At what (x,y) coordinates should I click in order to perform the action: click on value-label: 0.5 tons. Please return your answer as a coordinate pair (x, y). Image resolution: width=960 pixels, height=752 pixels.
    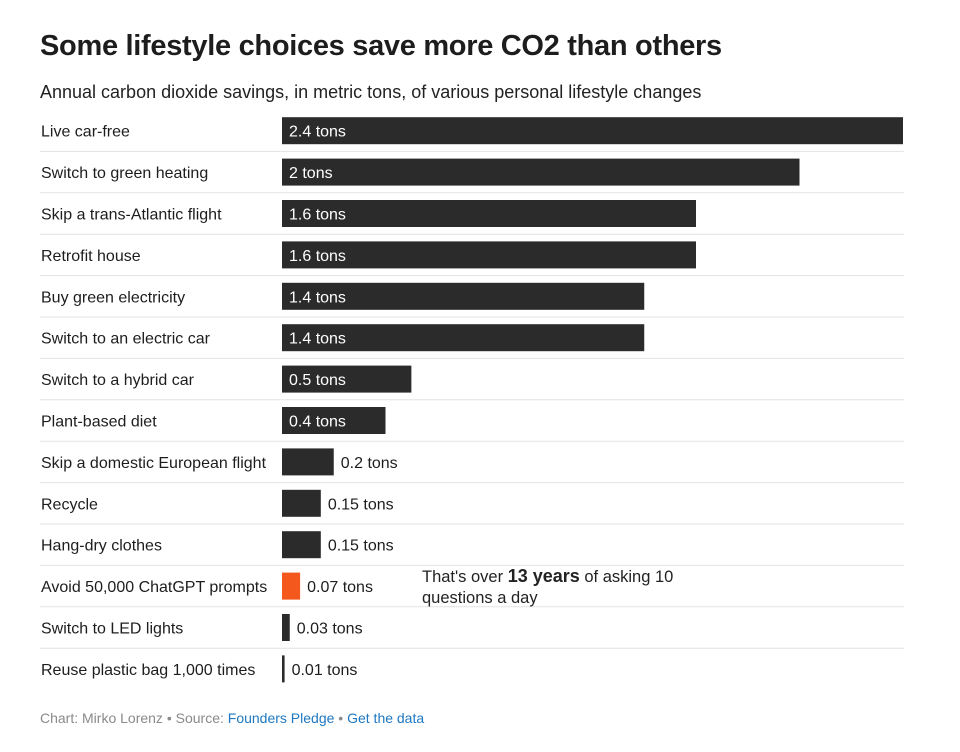
    Looking at the image, I should click on (317, 380).